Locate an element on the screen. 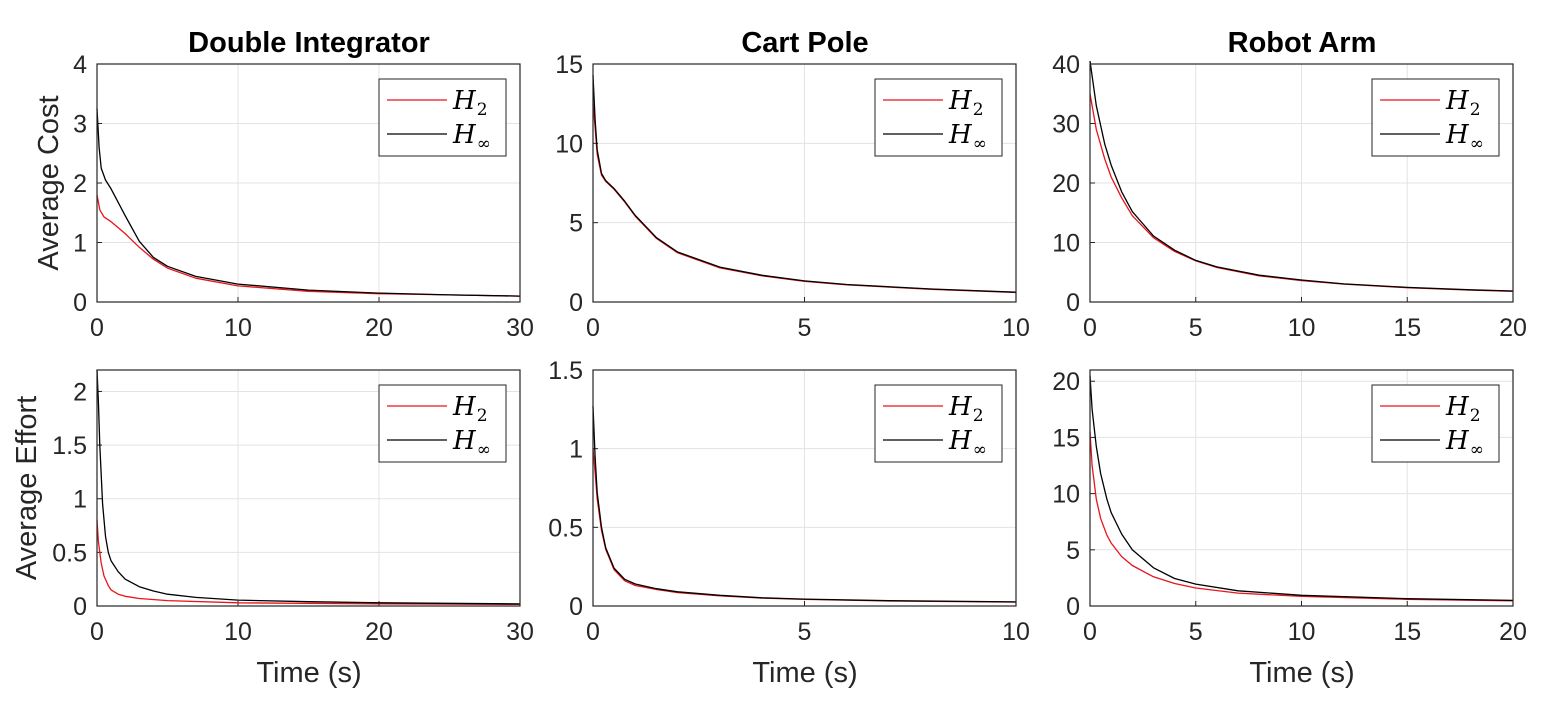 The image size is (1547, 706). chart-panel-5: 0 5 10 0 0.5 1 1.5 H2H∞ is located at coordinates (789, 501).